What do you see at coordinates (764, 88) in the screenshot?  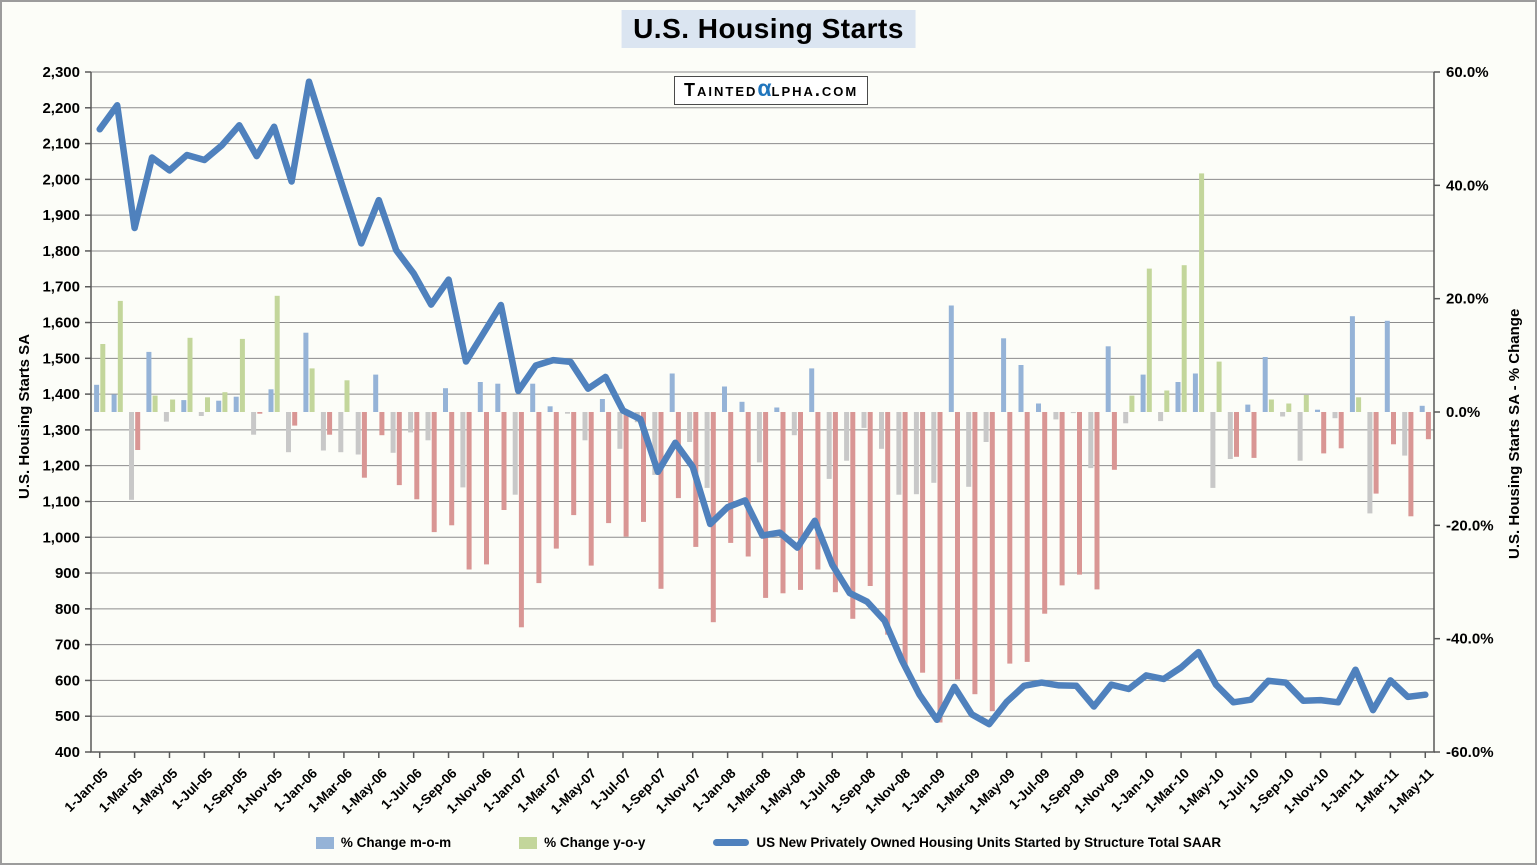 I see `watermark-alpha-glyph: α` at bounding box center [764, 88].